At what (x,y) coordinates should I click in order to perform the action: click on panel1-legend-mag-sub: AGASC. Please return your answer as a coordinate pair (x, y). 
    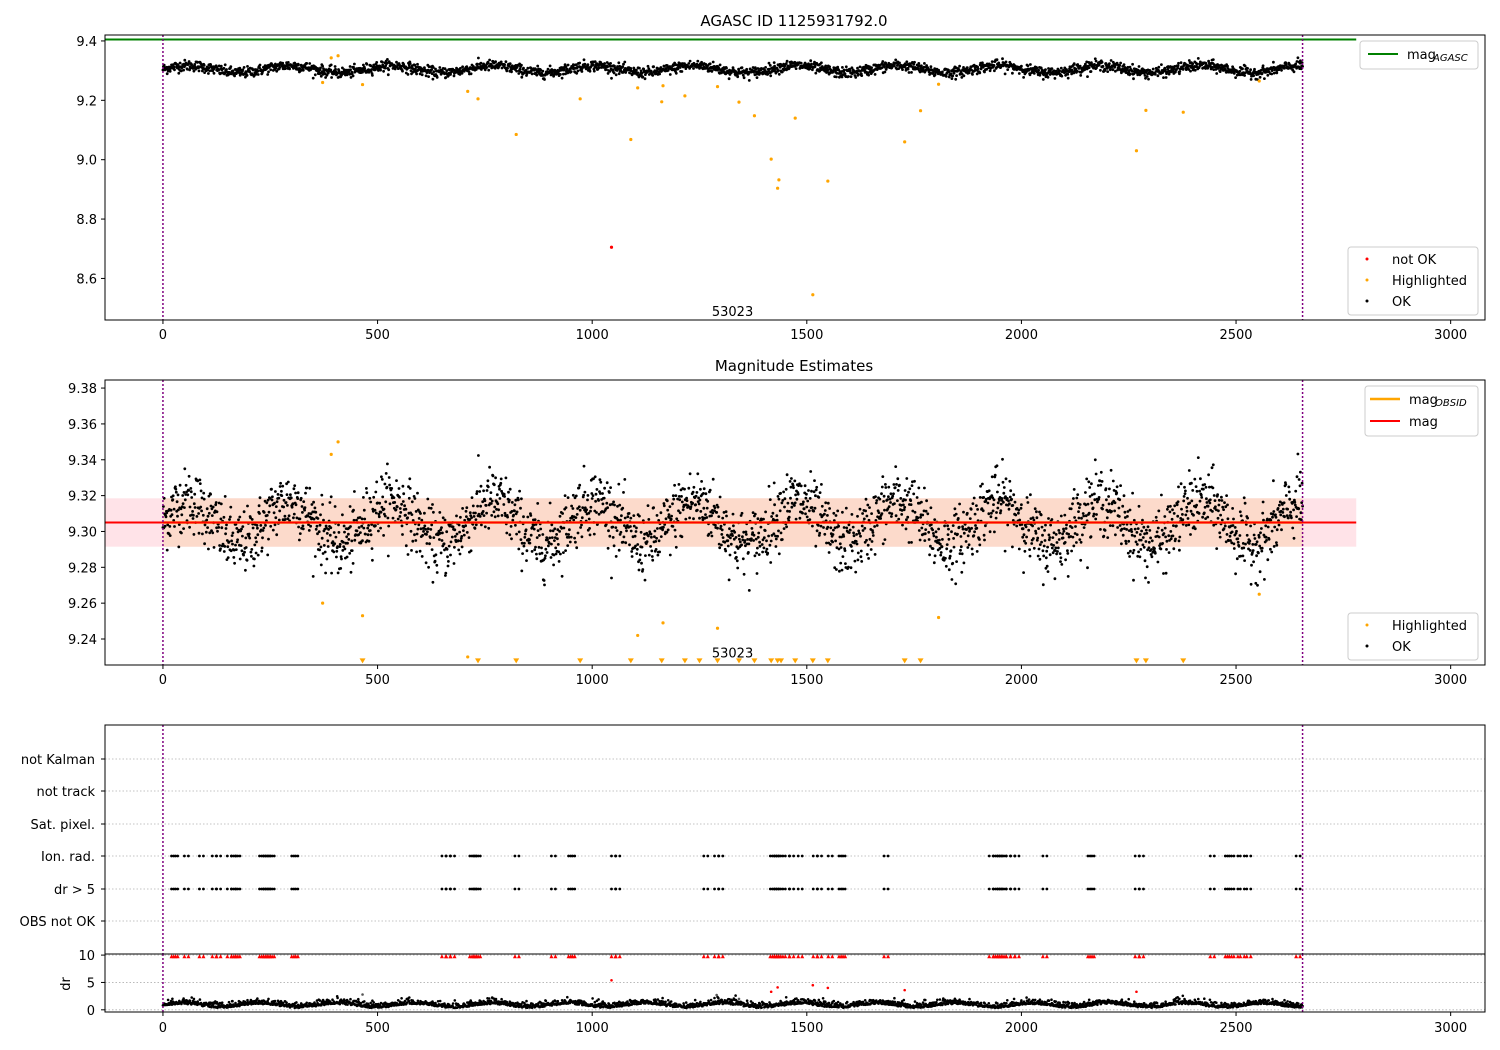
    Looking at the image, I should click on (1450, 58).